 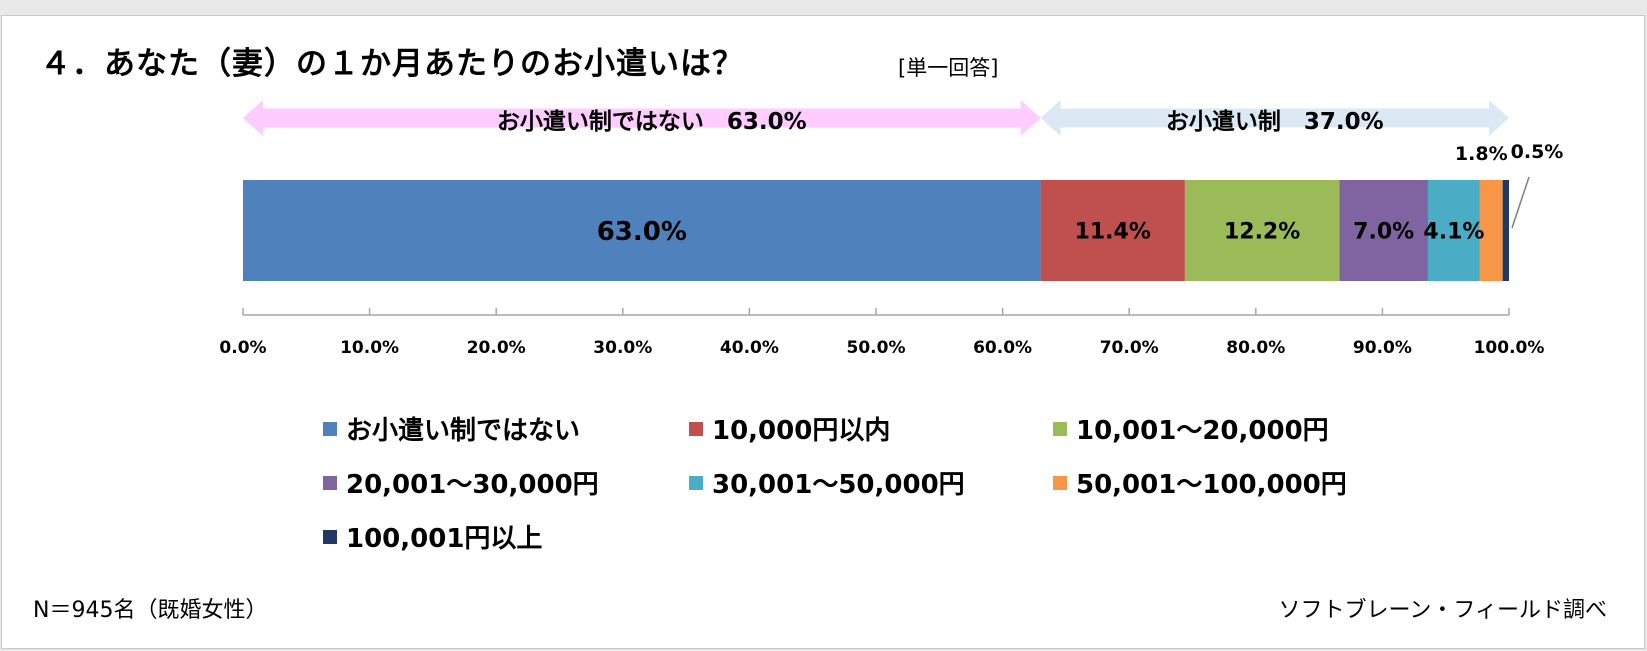 I want to click on x-tick-label: 70.0%, so click(x=1129, y=348).